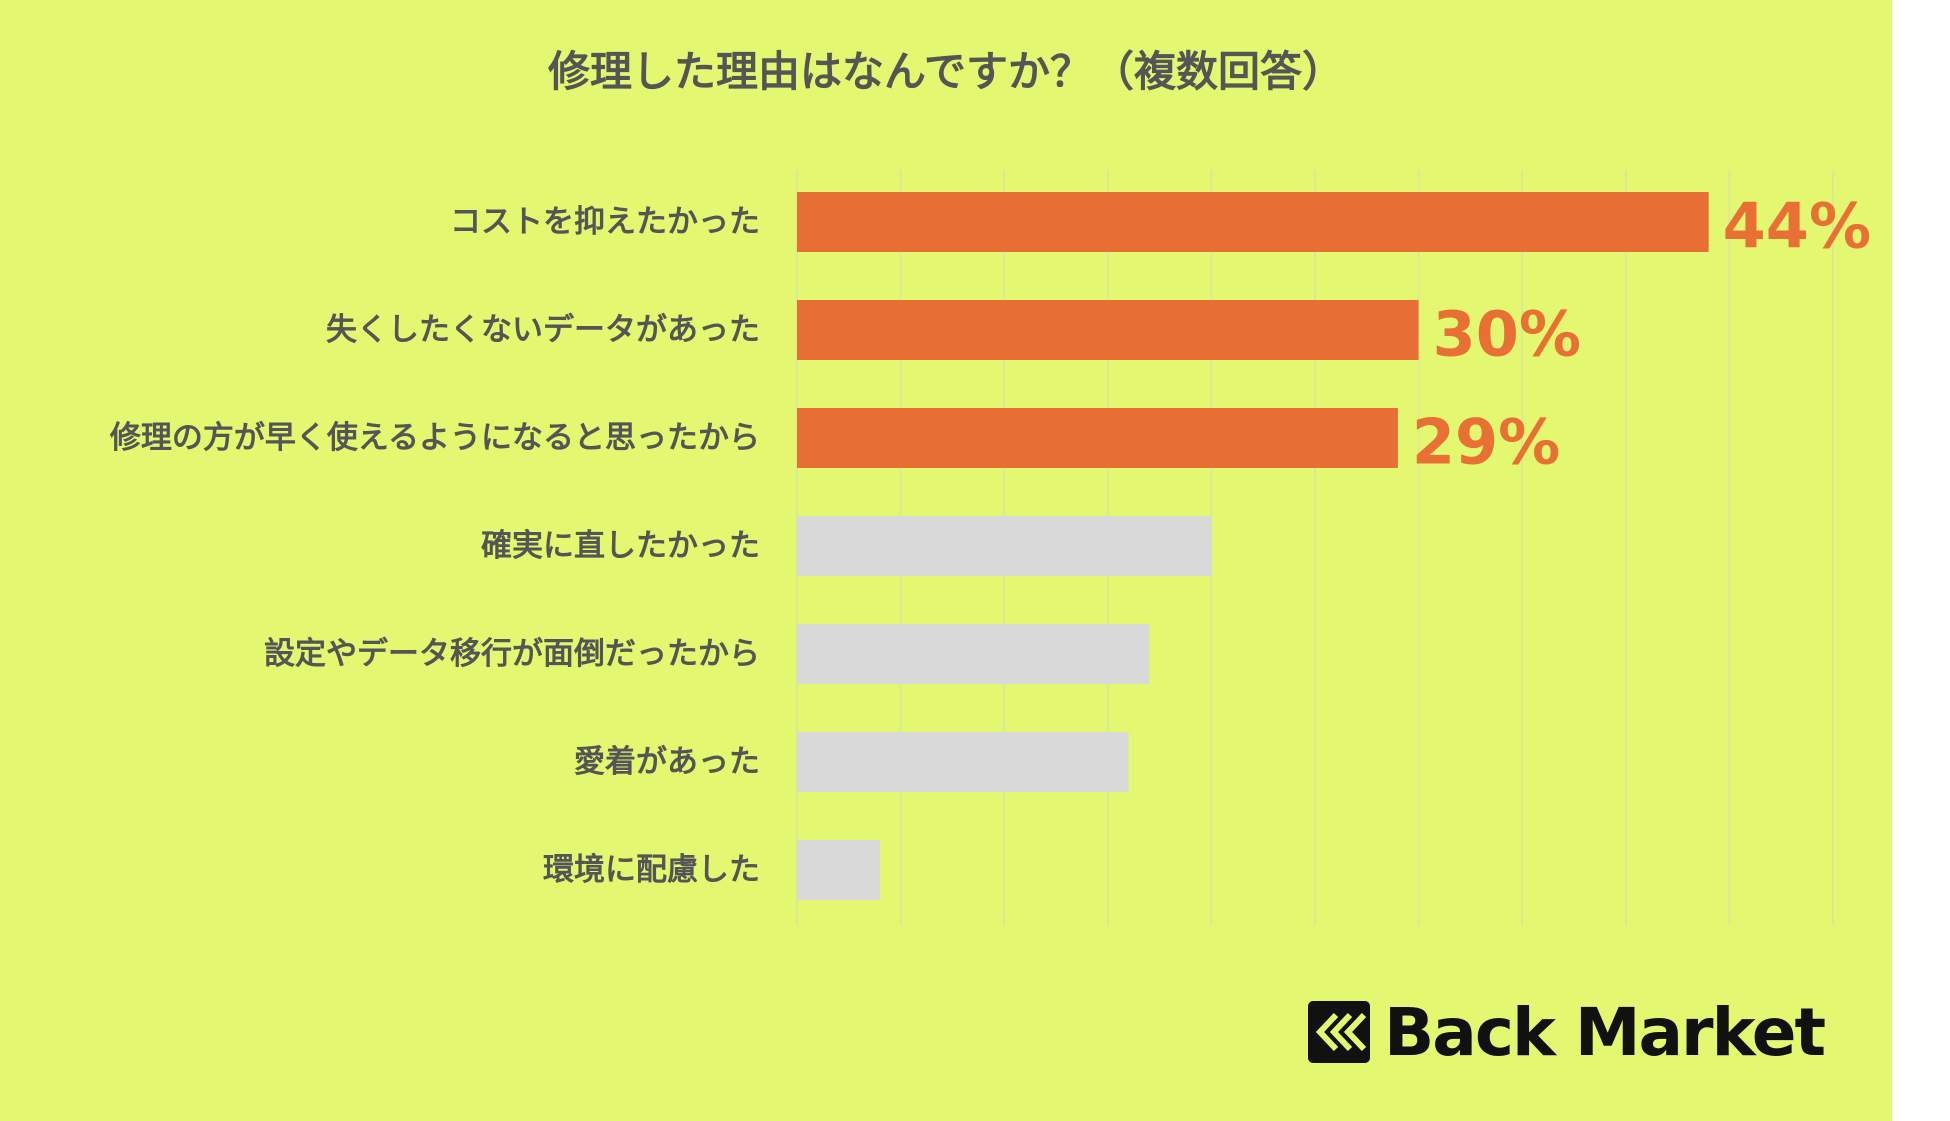 The height and width of the screenshot is (1121, 1950). What do you see at coordinates (1339, 1032) in the screenshot?
I see `back-market-chevrons-icon` at bounding box center [1339, 1032].